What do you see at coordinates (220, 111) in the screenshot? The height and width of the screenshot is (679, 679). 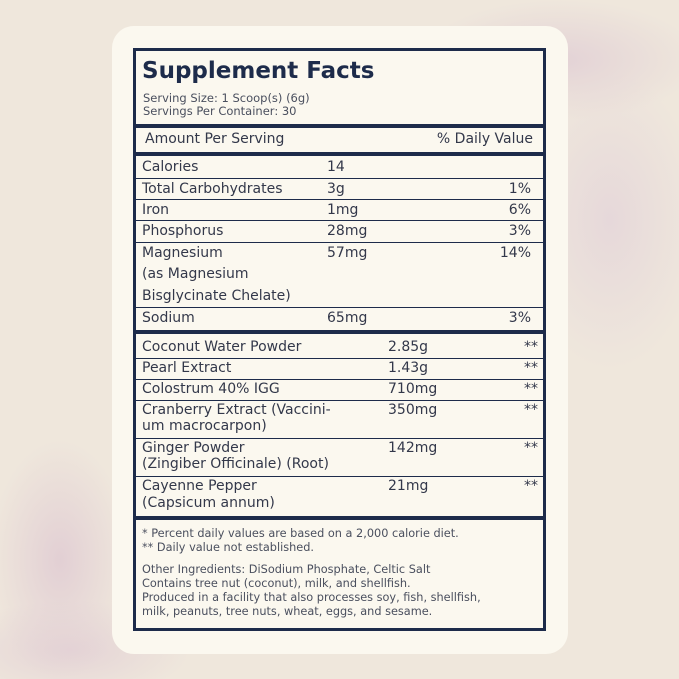 I see `servings-per-container: Servings Per Container: 30` at bounding box center [220, 111].